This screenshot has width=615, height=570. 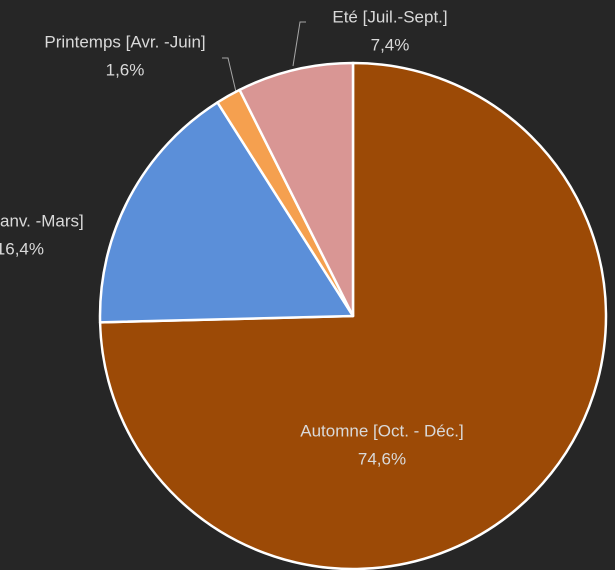 What do you see at coordinates (125, 69) in the screenshot?
I see `value-label: 1,6%` at bounding box center [125, 69].